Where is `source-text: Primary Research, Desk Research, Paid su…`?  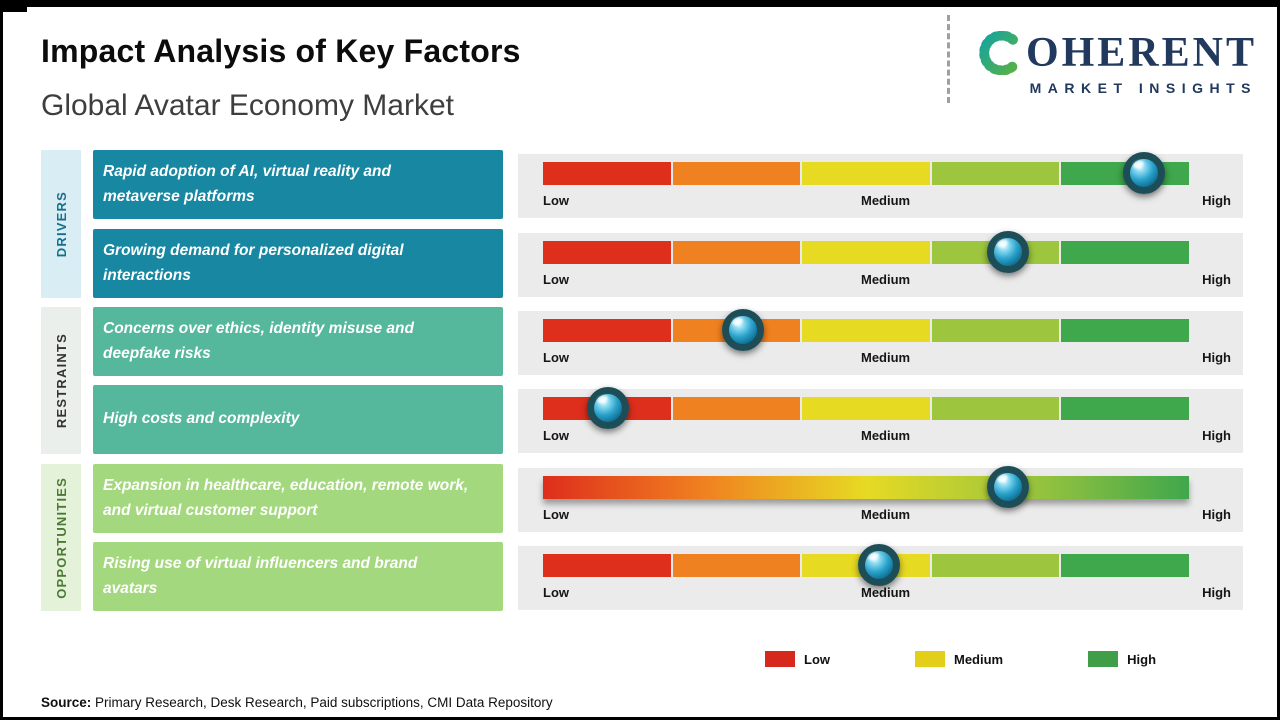
source-text: Primary Research, Desk Research, Paid su… is located at coordinates (322, 702).